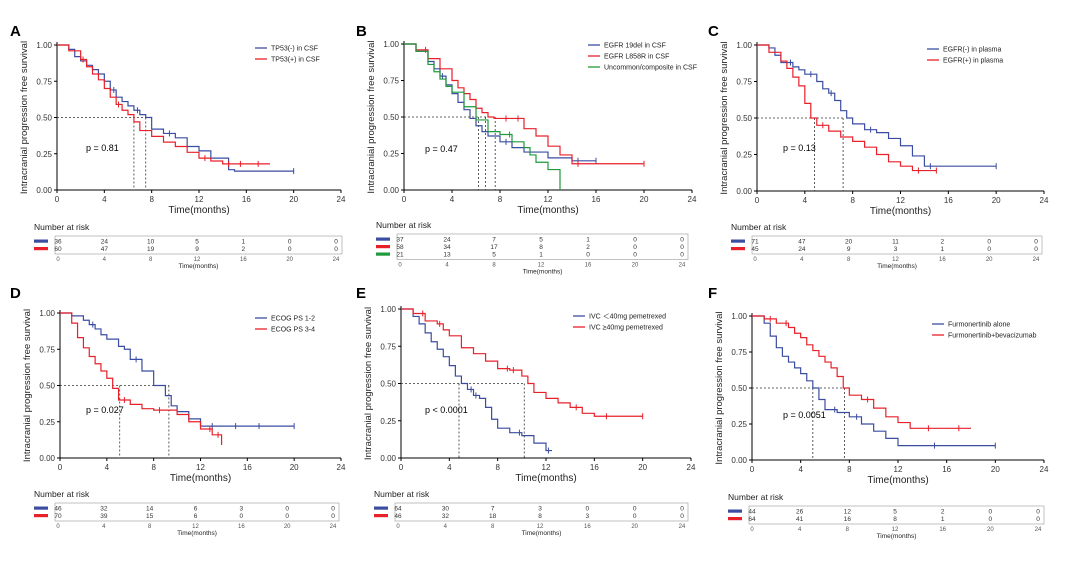 The height and width of the screenshot is (564, 1080). I want to click on legend-label: ECOG PS 3-4, so click(293, 330).